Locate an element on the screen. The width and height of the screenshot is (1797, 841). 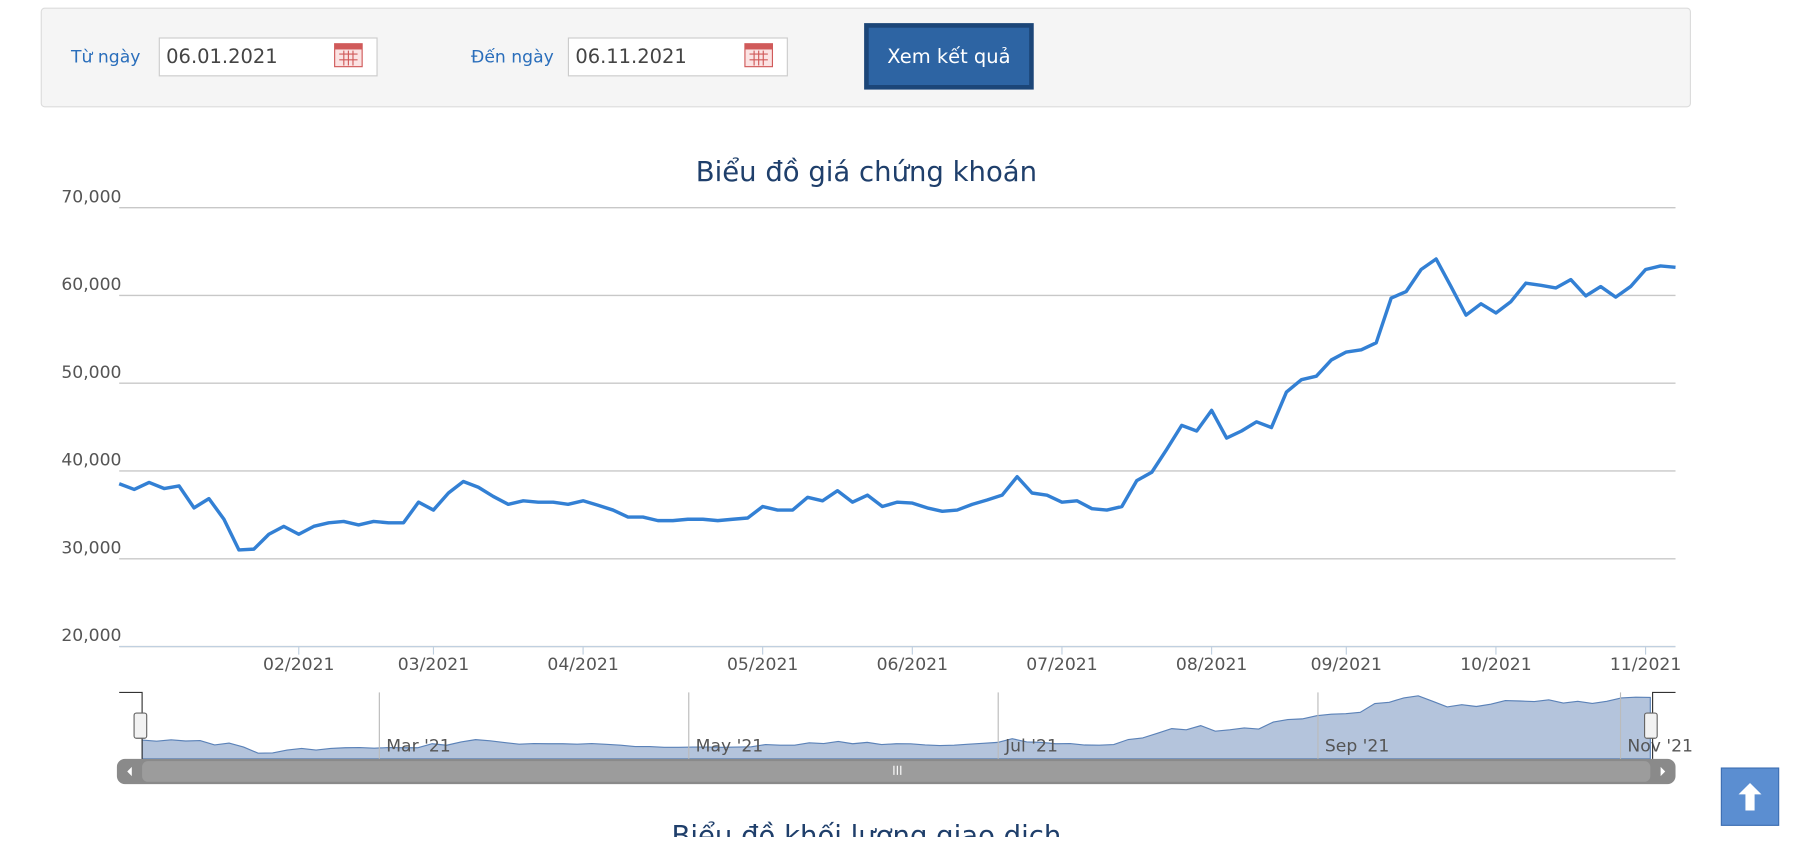
x-tick-label: 11/2021 is located at coordinates (1645, 665).